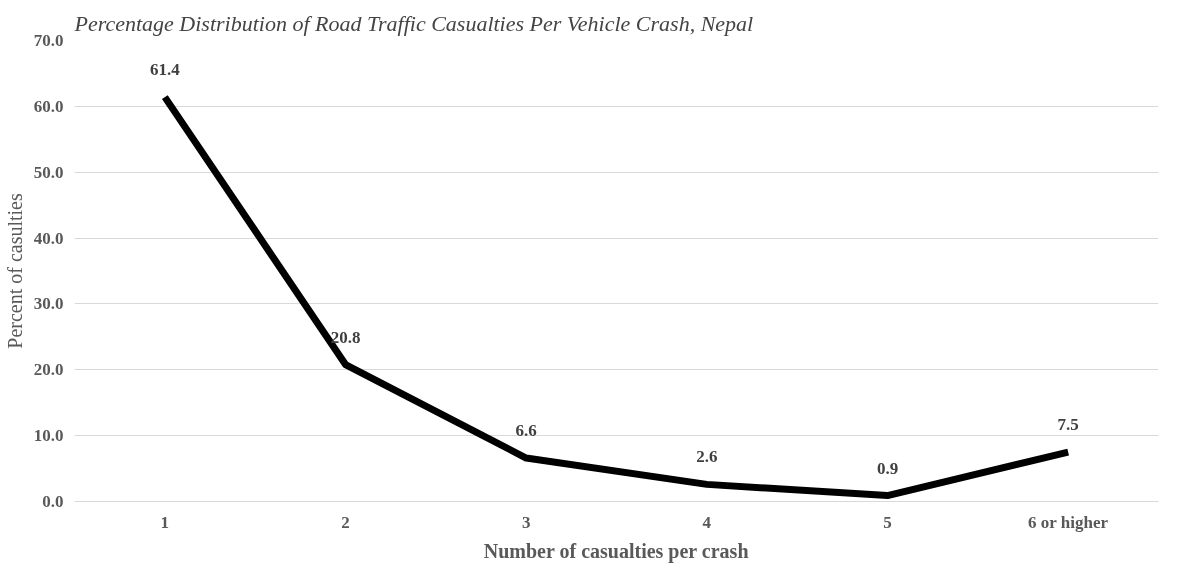 This screenshot has width=1178, height=564. Describe the element at coordinates (616, 551) in the screenshot. I see `x-axis-title: Number of casualties per crash` at that location.